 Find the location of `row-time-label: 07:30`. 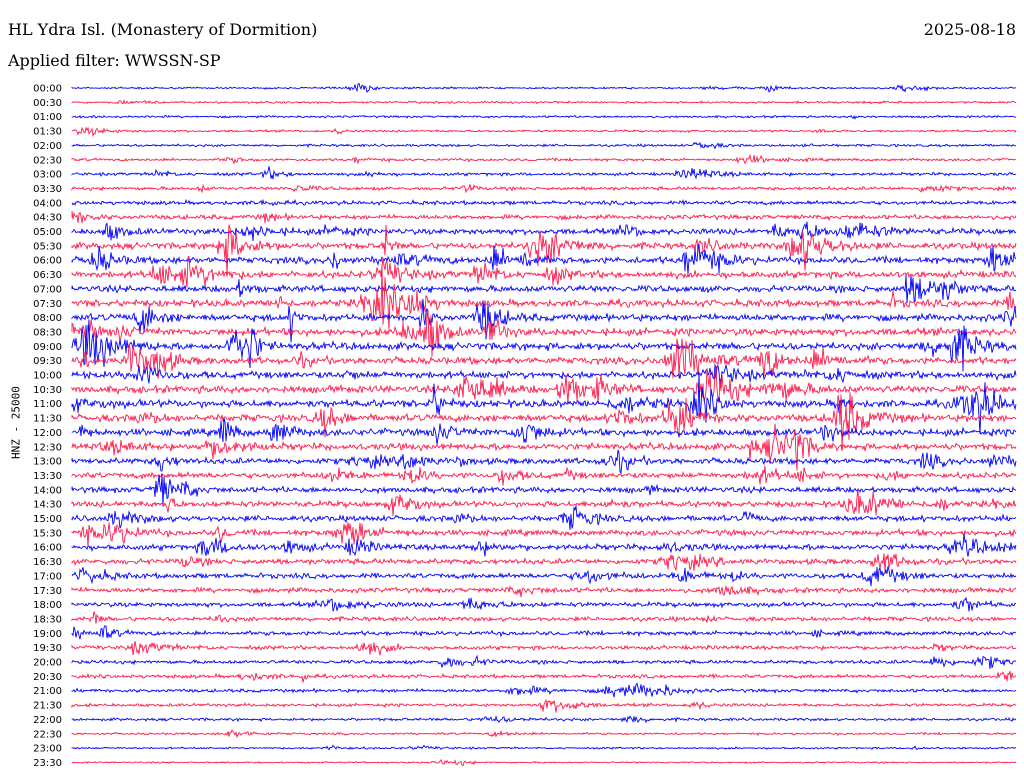

row-time-label: 07:30 is located at coordinates (47, 304).